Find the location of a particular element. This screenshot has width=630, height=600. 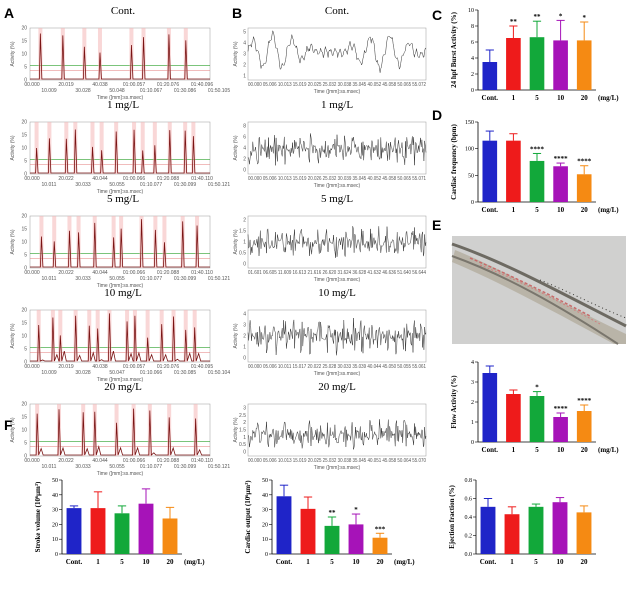

y-tick-label: 1 is located at coordinates (472, 423).